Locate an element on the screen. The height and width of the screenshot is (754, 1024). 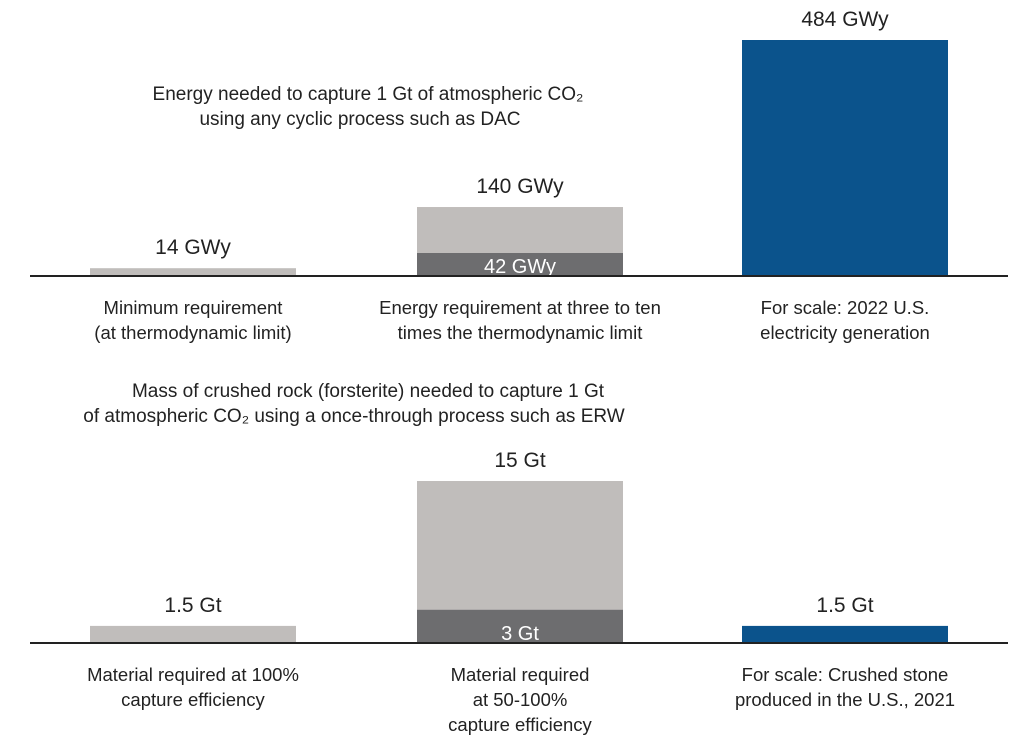
energy-title-line-2: using any cyclic process such as DAC is located at coordinates (359, 119).